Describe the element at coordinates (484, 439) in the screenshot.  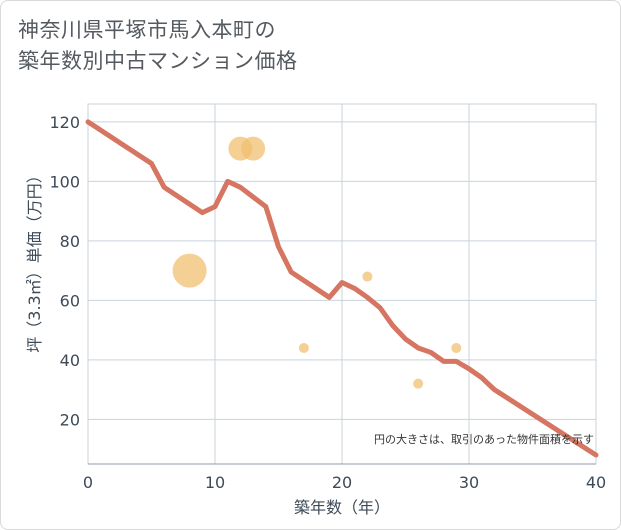
I see `size-note: 円の大きさは、取引のあった物件面積を示す` at that location.